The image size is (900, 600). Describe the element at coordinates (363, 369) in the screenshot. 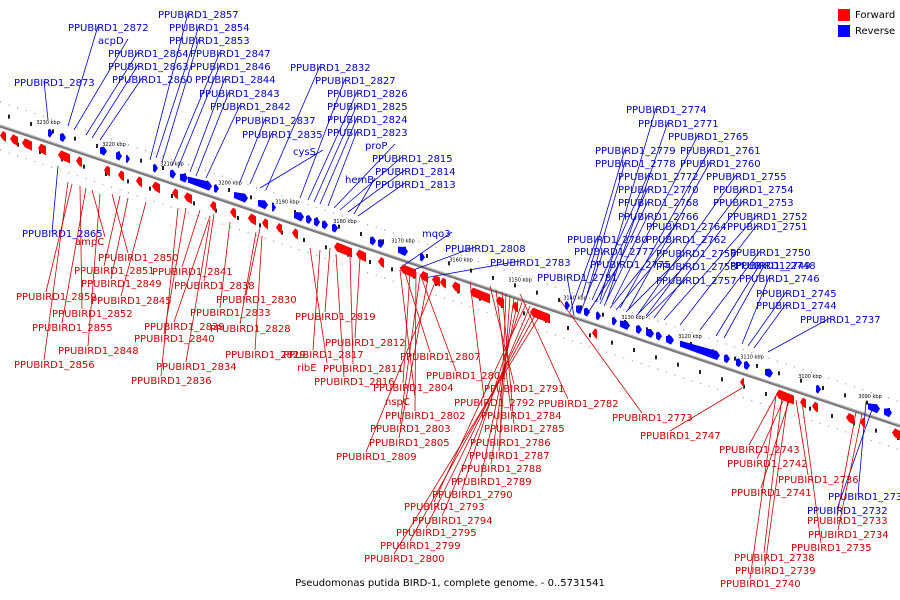

I see `forward-gene-label: PPUBIRD1_2811` at that location.